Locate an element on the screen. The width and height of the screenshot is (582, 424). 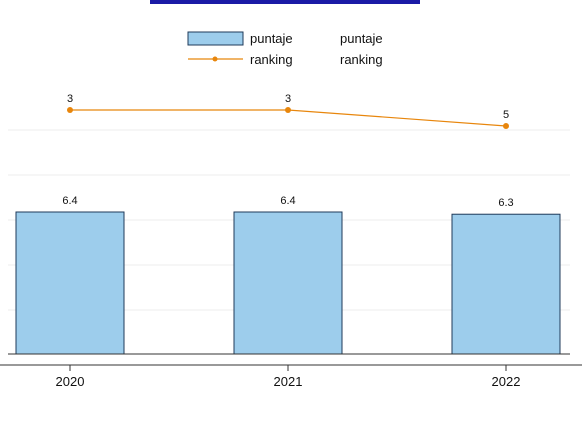
bar-label-2022: 6.3 is located at coordinates (505, 203).